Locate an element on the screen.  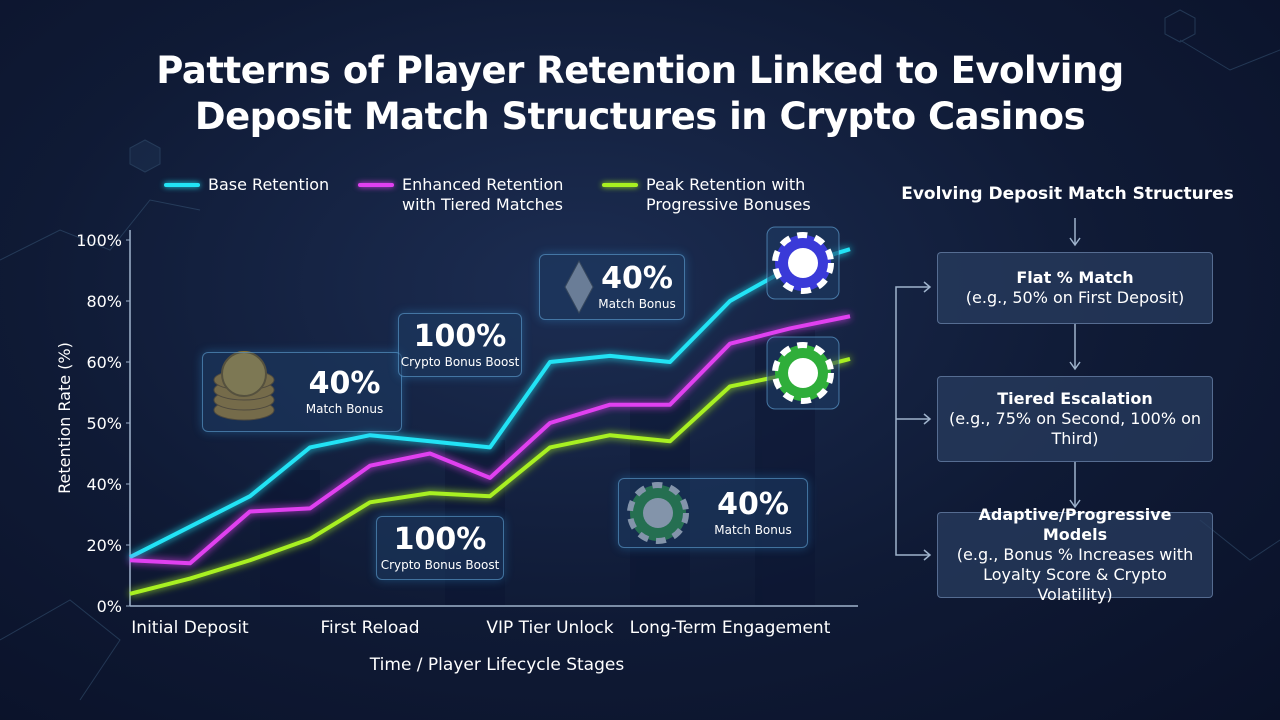
legend-item: Enhanced Retention with Tiered Matches is located at coordinates (480, 195).